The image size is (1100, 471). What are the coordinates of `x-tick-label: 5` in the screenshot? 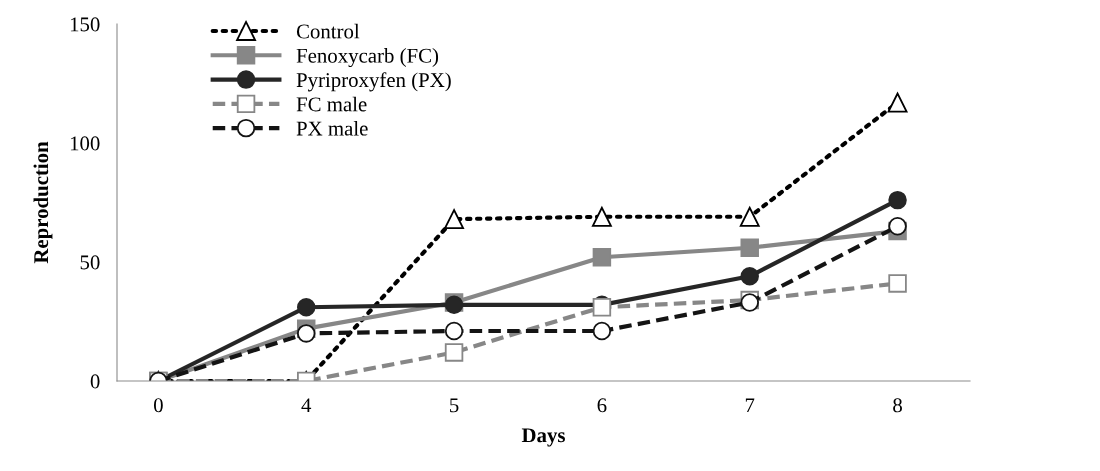 It's located at (454, 405).